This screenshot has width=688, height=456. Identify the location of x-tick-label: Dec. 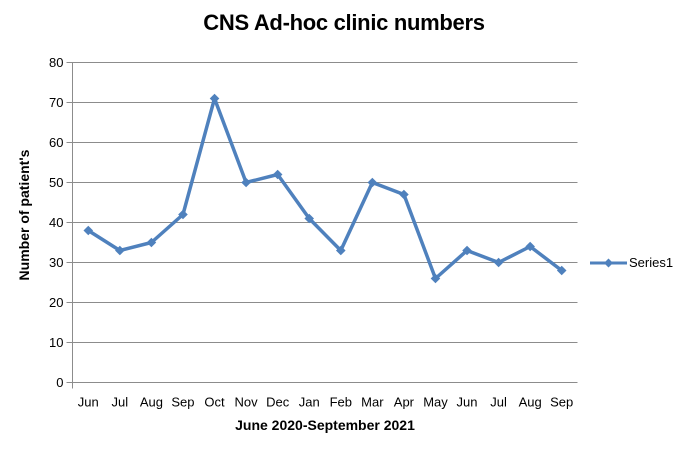
(278, 402).